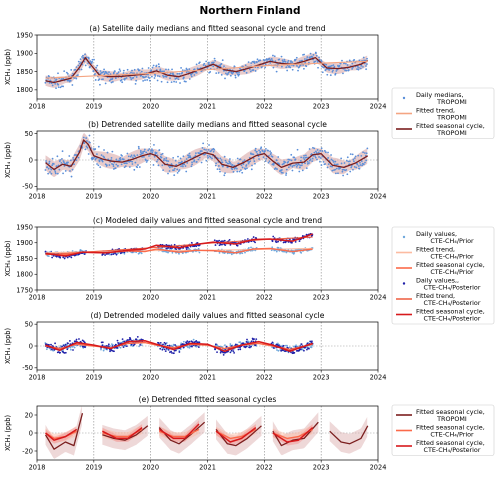 This screenshot has height=479, width=500. I want to click on legend-label-source: CTE-CH₄/Posterior, so click(452, 303).